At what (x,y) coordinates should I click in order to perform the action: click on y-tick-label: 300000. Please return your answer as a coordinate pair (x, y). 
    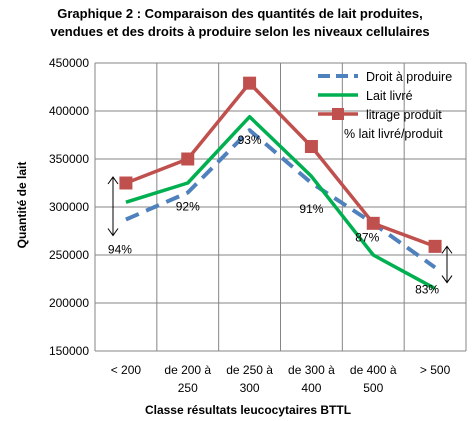
    Looking at the image, I should click on (69, 207).